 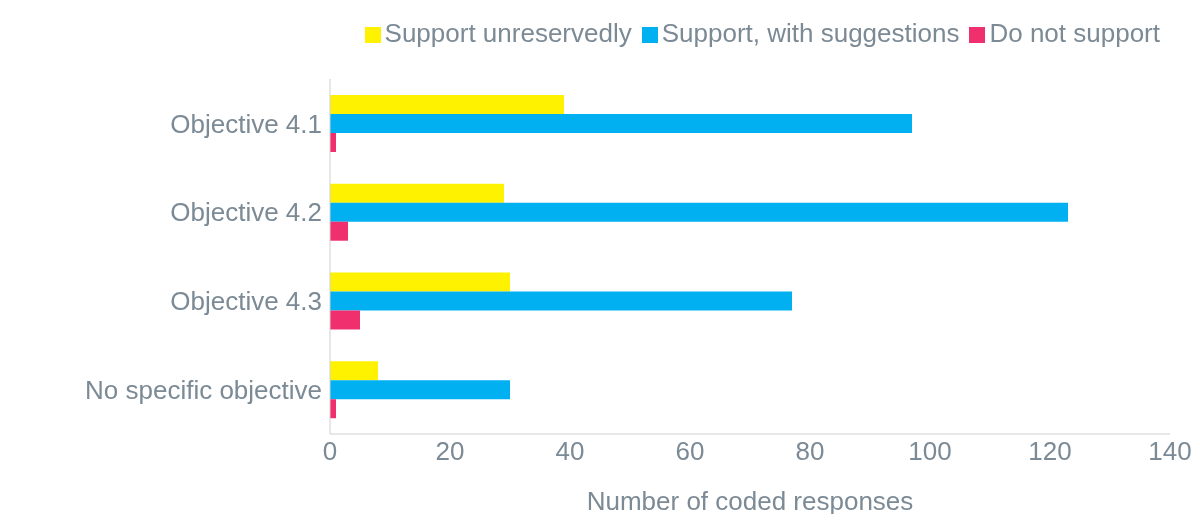 I want to click on x-tick-label: 100, so click(x=930, y=451).